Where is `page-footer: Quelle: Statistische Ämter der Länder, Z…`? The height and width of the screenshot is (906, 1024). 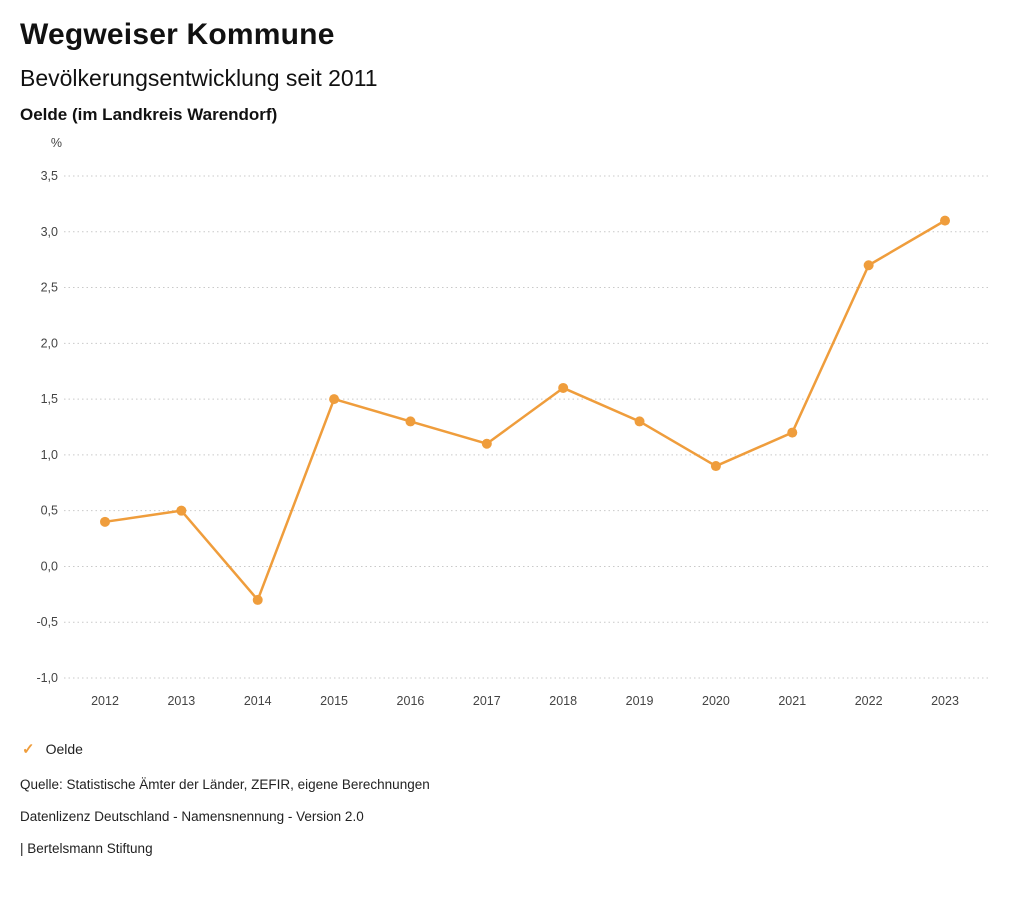
page-footer: Quelle: Statistische Ämter der Länder, Z… is located at coordinates (522, 816).